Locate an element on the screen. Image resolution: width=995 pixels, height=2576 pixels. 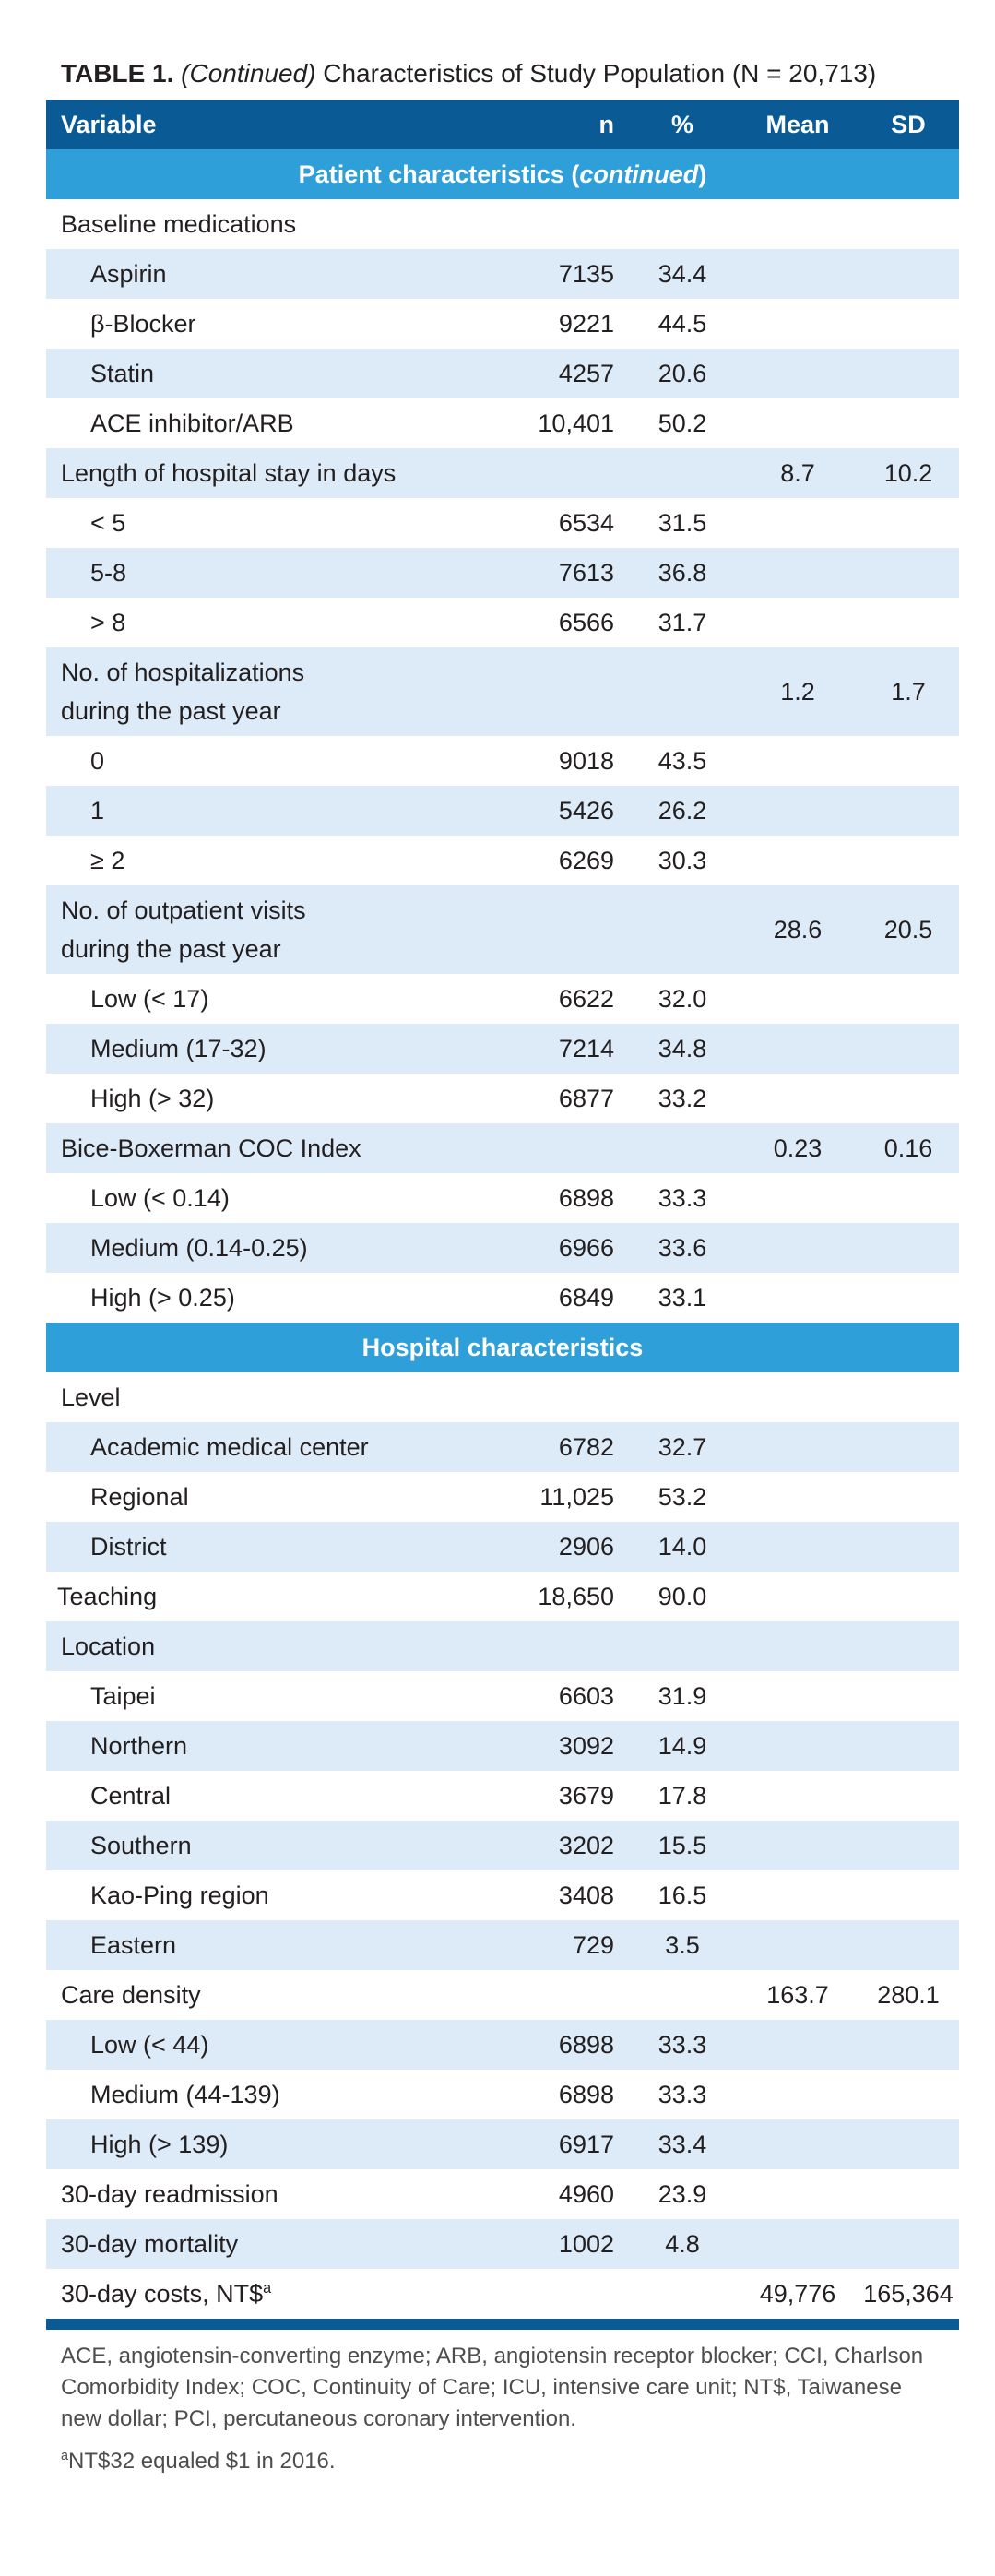
table-row: 5-8 7613 36.8 is located at coordinates (502, 573).